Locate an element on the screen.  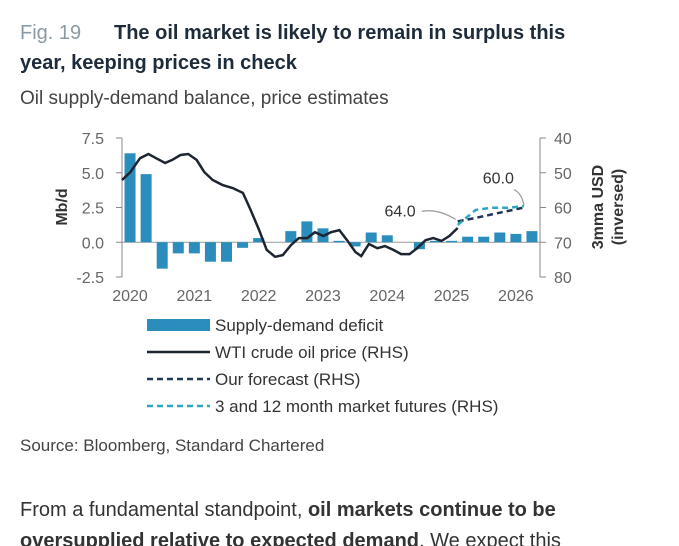
y-tick-label: 0.0 is located at coordinates (93, 243).